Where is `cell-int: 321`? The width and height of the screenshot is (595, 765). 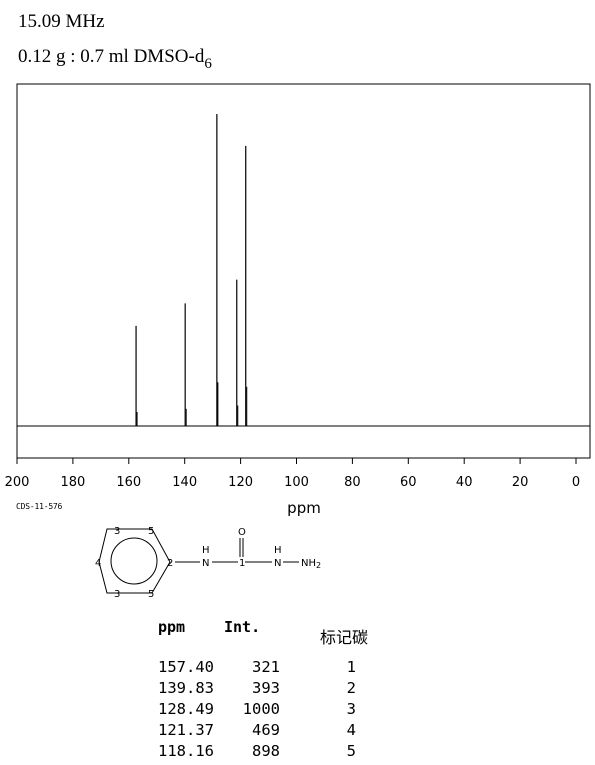
cell-int: 321 is located at coordinates (266, 667).